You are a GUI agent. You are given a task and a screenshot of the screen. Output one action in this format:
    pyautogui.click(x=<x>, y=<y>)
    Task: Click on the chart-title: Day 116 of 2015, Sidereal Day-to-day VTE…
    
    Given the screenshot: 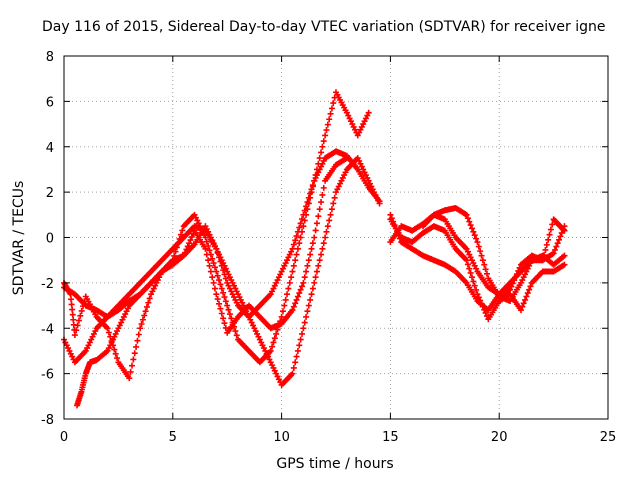 What is the action you would take?
    pyautogui.click(x=324, y=27)
    